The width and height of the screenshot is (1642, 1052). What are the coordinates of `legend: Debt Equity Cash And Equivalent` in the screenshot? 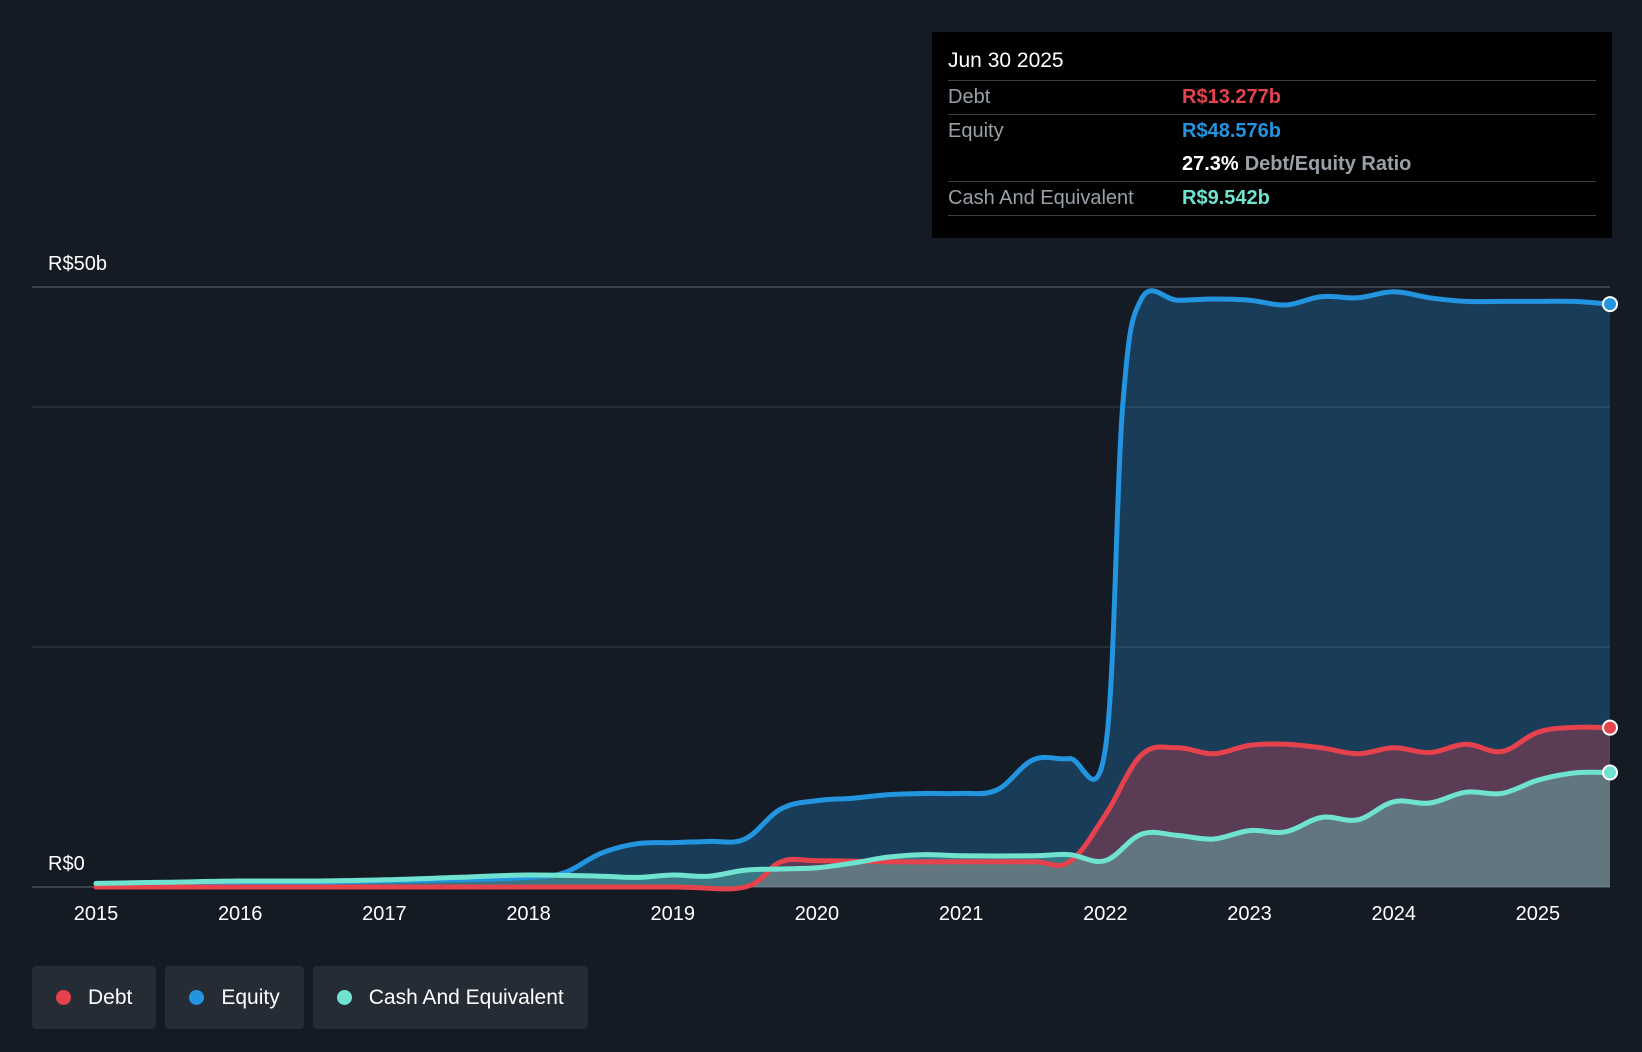 It's located at (310, 997).